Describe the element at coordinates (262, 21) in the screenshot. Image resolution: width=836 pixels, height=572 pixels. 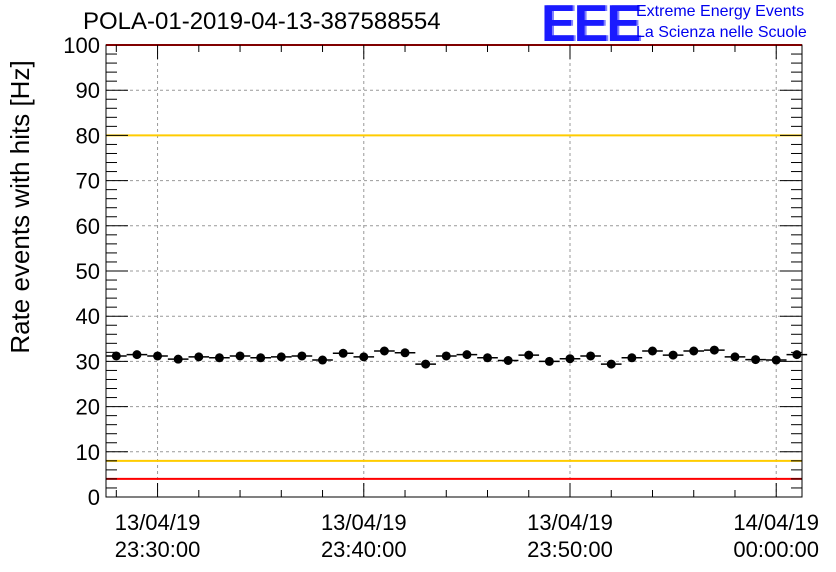
I see `chart-title: POLA-01-2019-04-13-387588554` at that location.